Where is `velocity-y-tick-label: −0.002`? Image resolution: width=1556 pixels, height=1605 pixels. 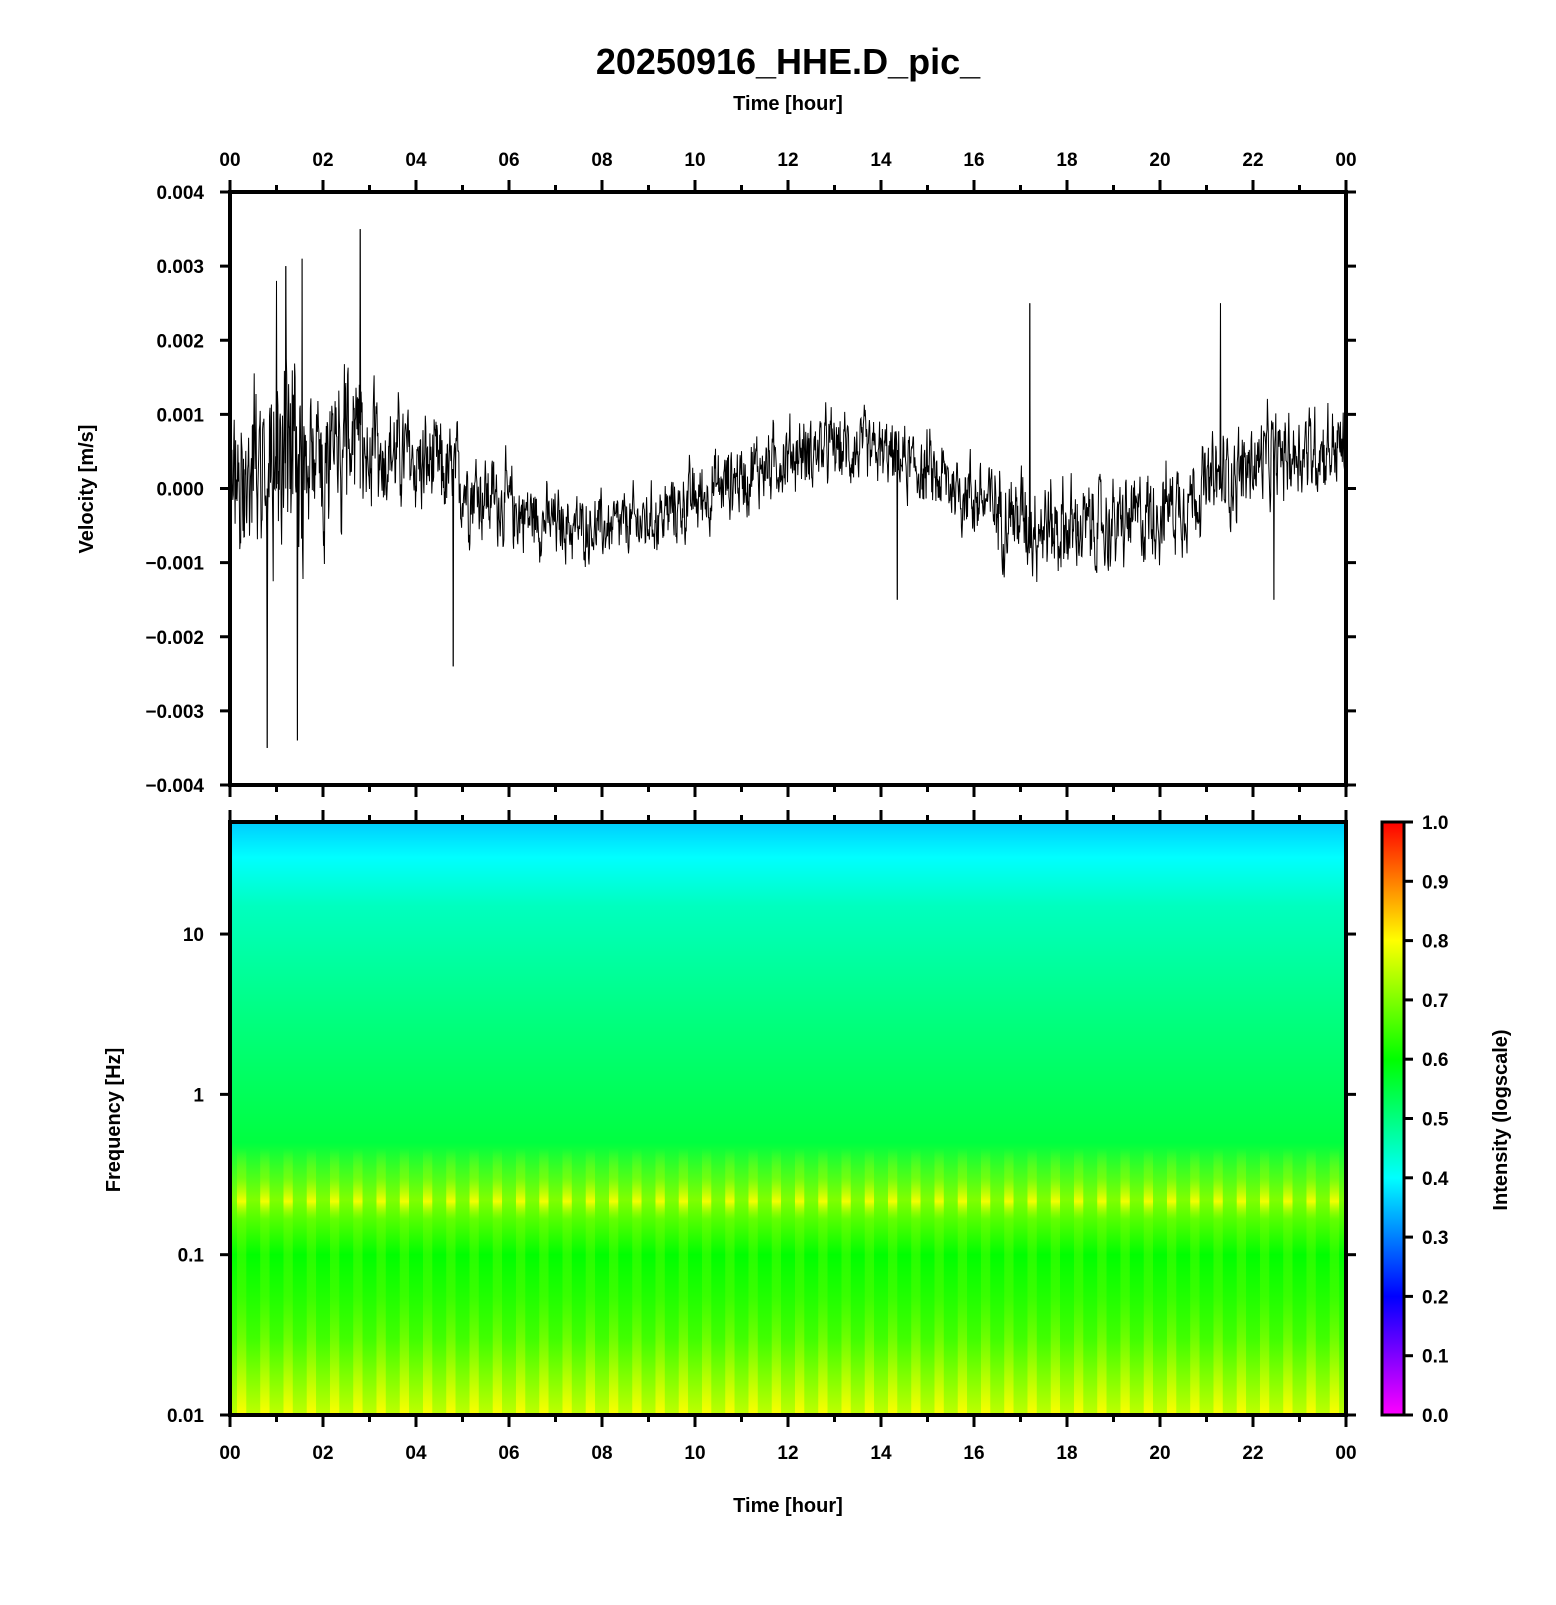
velocity-y-tick-label: −0.002 is located at coordinates (174, 638).